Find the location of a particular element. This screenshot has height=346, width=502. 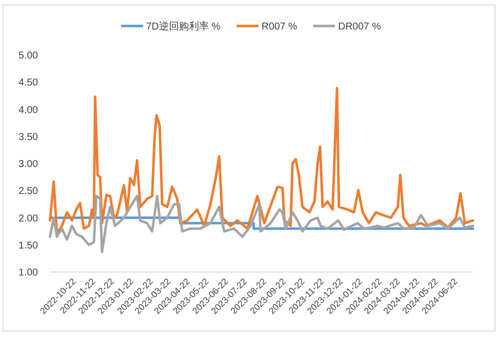

y-tick-label: 4.00 is located at coordinates (28, 110).